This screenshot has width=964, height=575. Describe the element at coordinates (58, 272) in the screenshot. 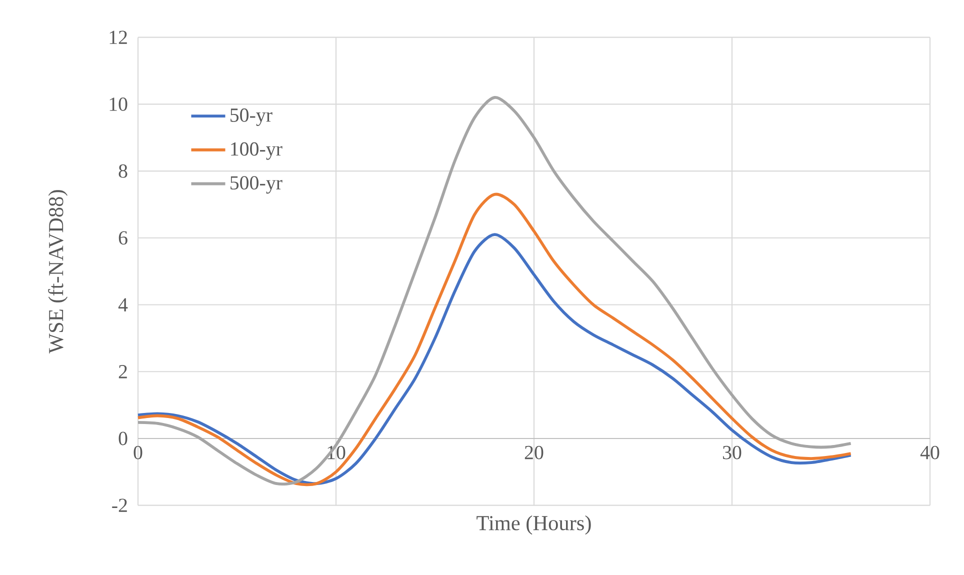

I see `y-axis-title: WSE (ft-NAVD88)` at that location.